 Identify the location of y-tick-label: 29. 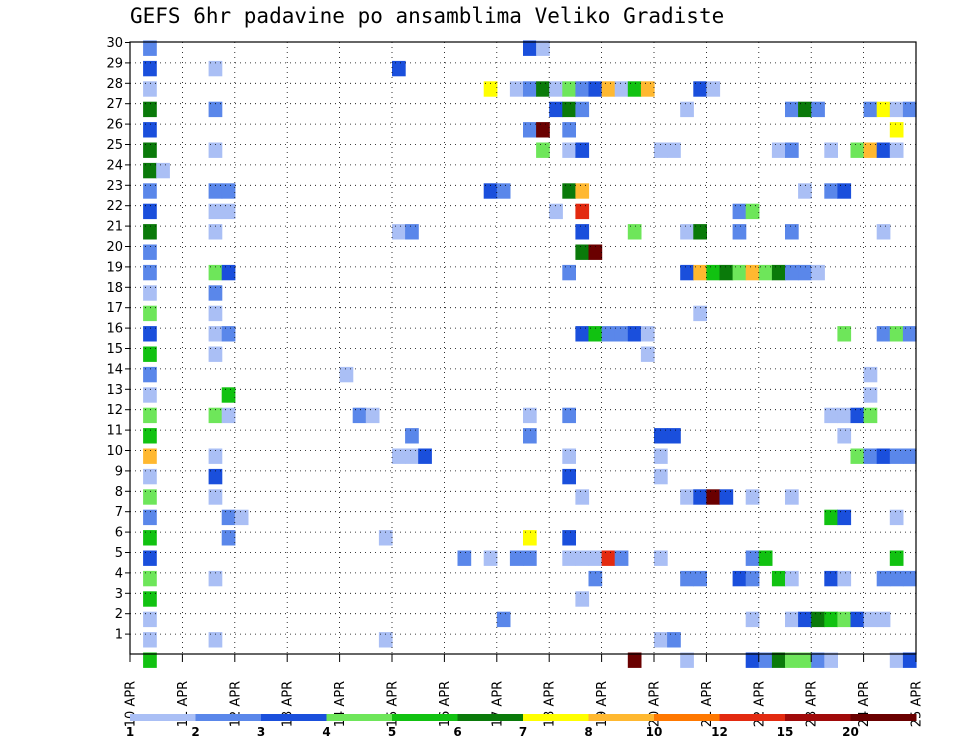
(114, 63).